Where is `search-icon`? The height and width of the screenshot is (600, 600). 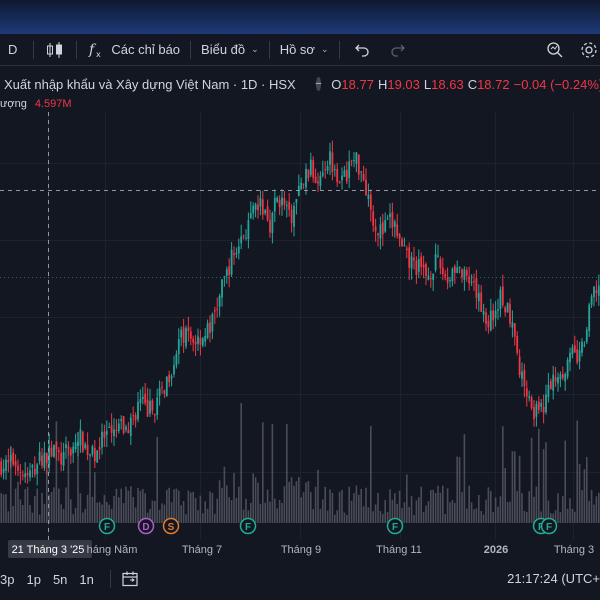 search-icon is located at coordinates (555, 49).